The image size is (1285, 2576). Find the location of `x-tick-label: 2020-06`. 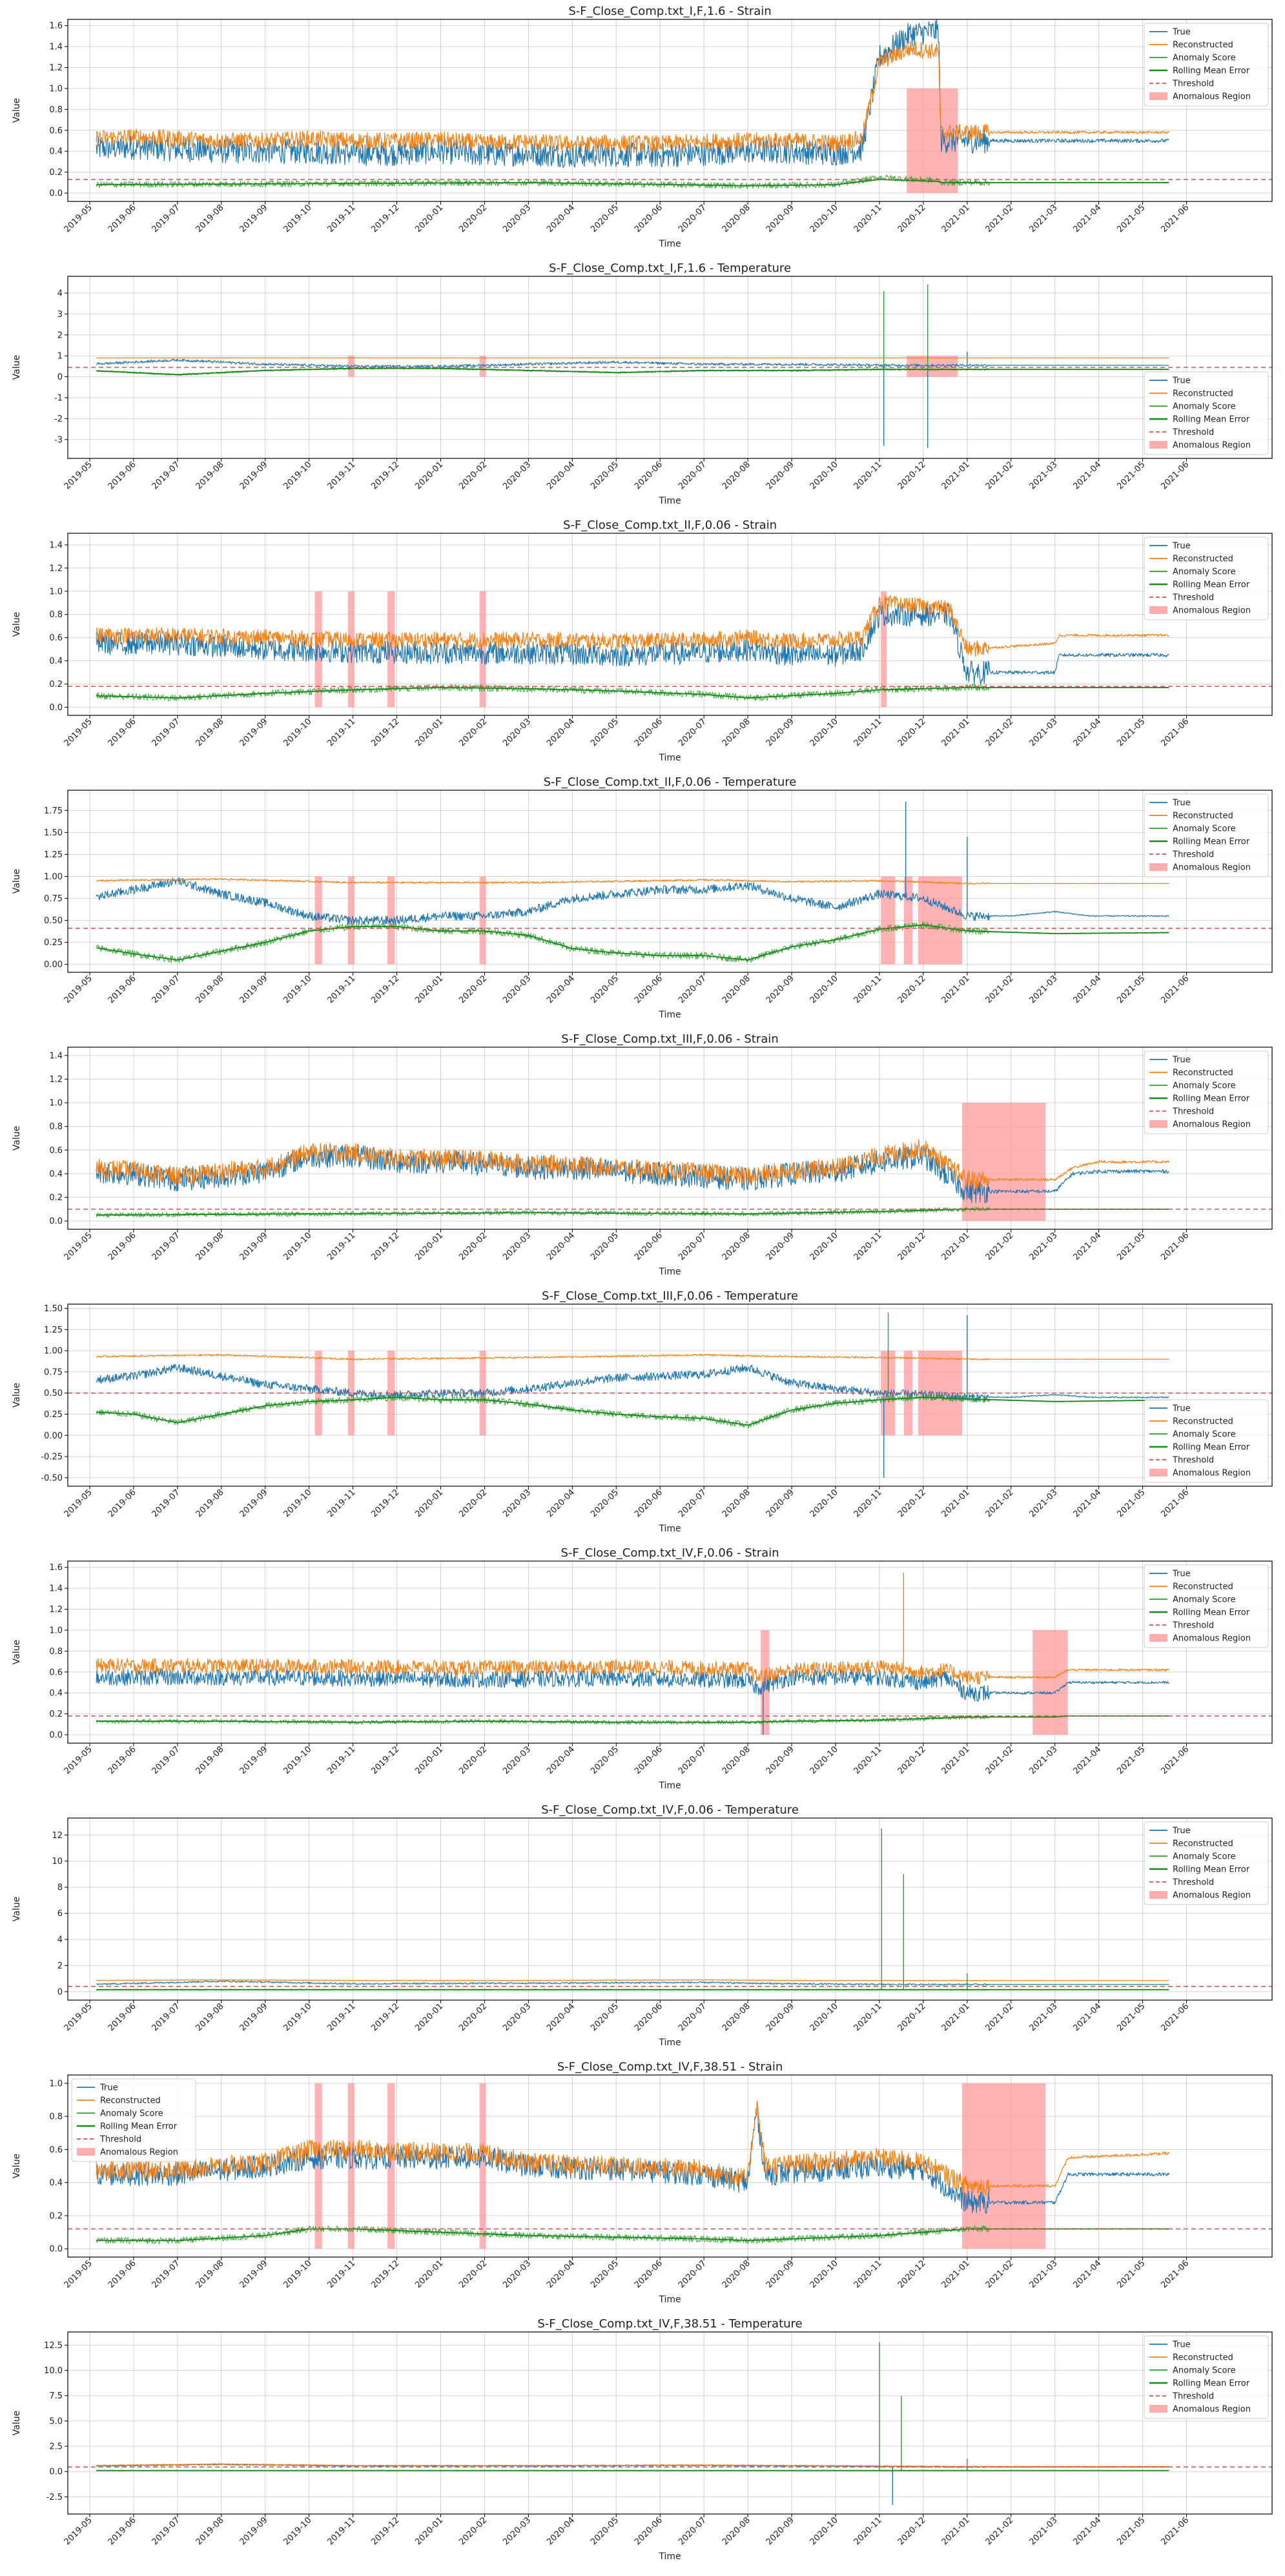

x-tick-label: 2020-06 is located at coordinates (648, 1246).